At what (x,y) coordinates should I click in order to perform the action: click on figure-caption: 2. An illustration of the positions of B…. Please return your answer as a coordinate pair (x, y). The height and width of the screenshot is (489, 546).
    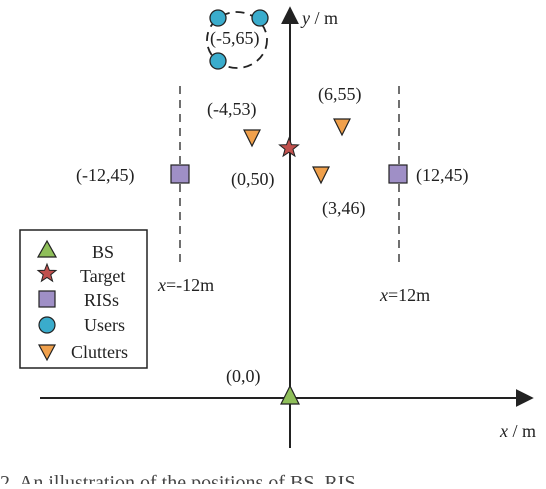
    Looking at the image, I should click on (180, 478).